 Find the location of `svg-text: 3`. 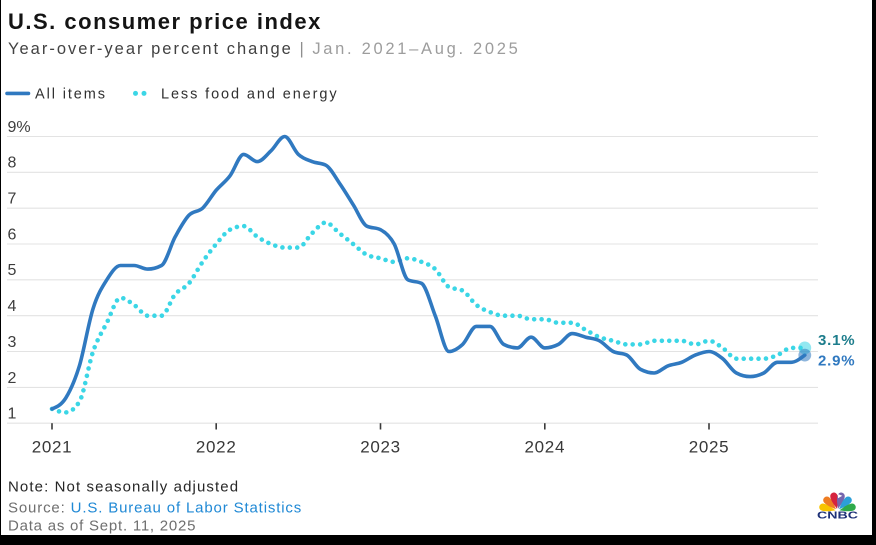

svg-text: 3 is located at coordinates (12, 342).